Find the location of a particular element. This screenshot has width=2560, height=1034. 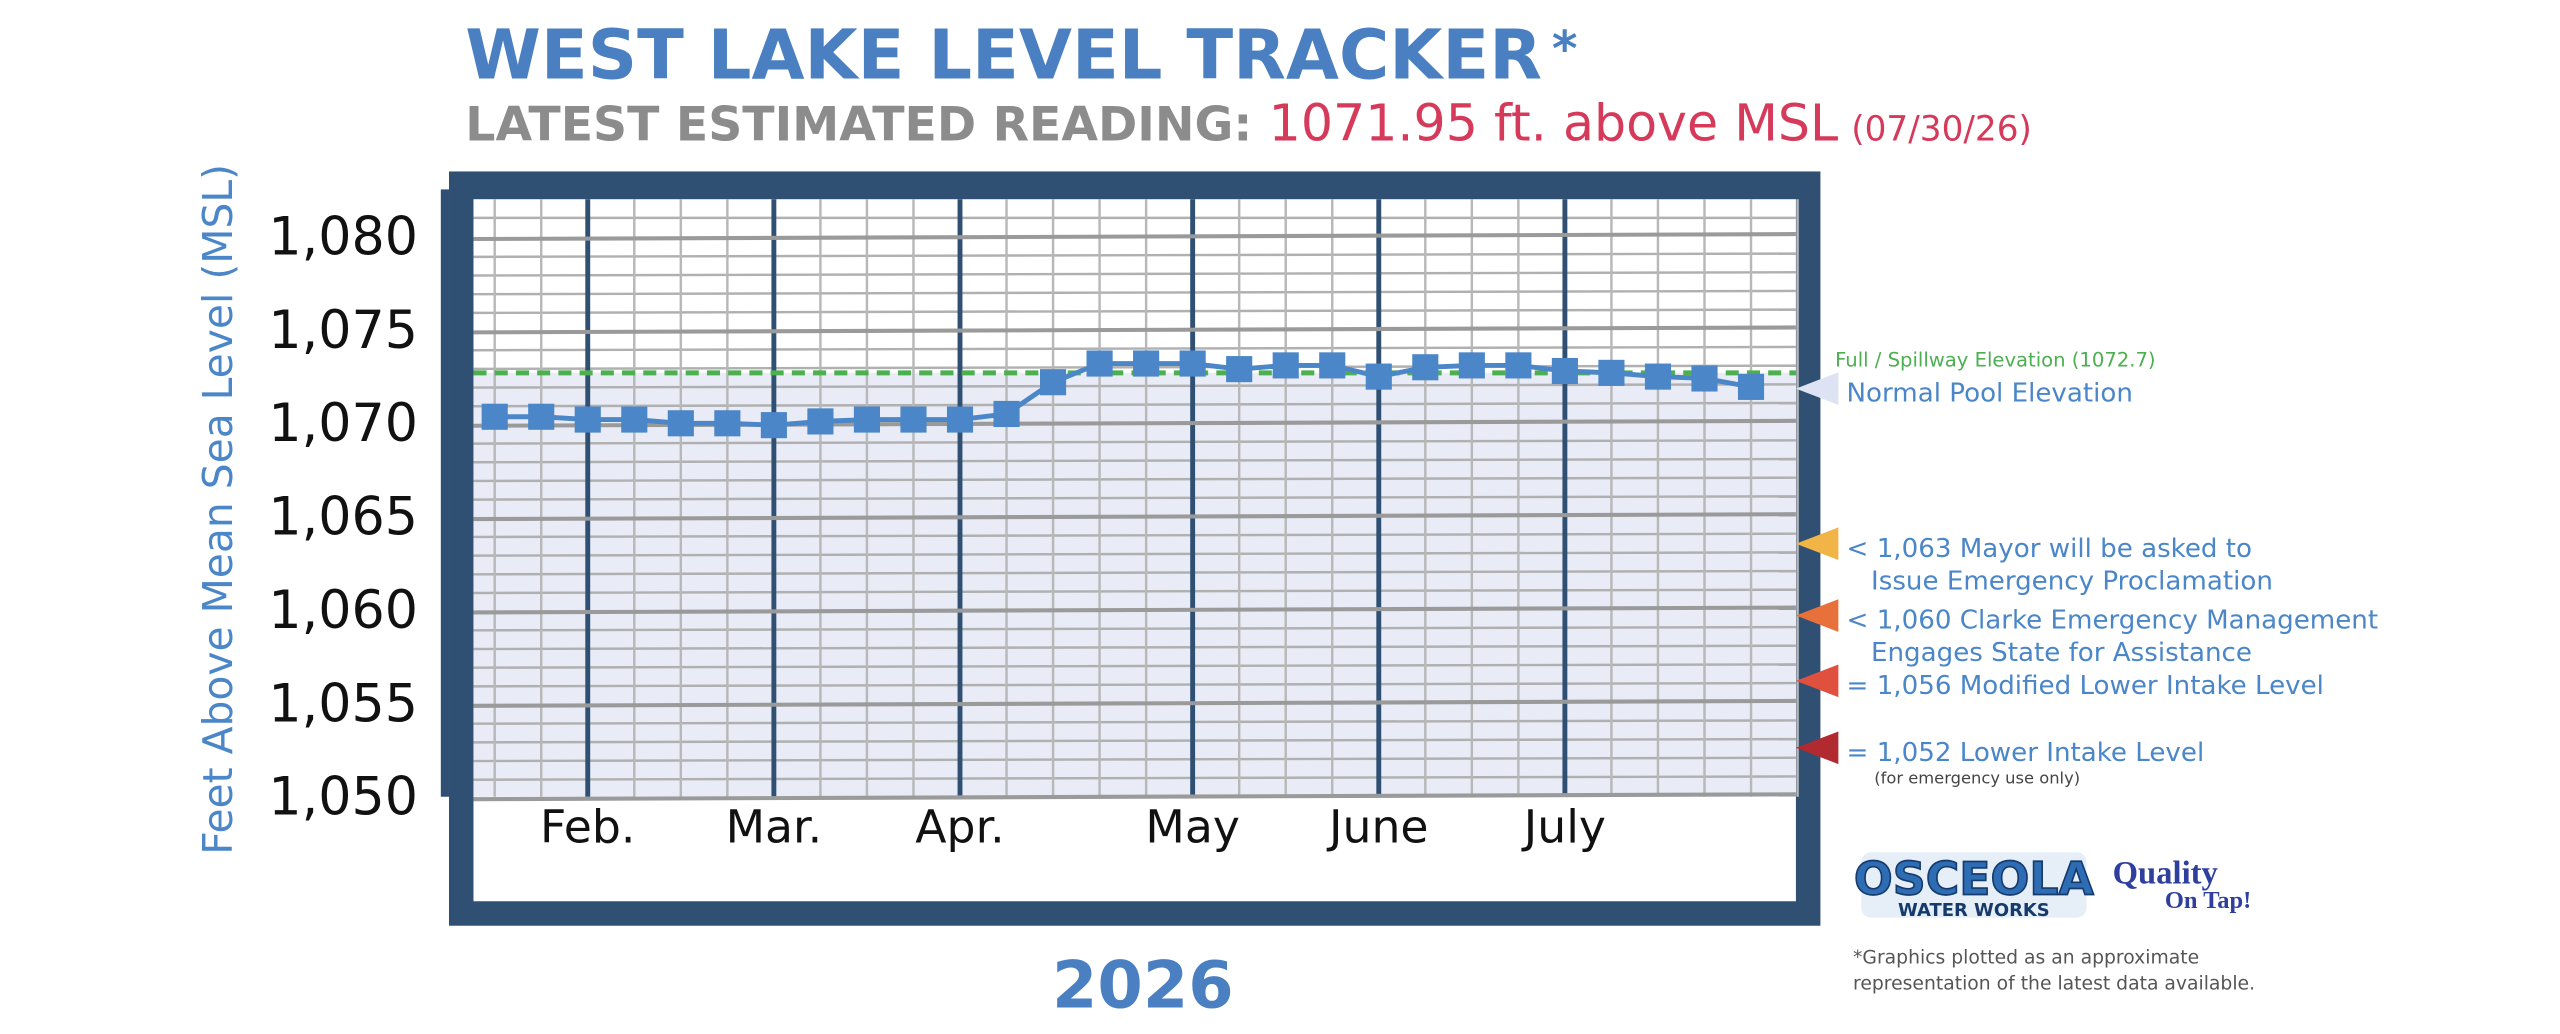

title-text: WEST LAKE LEVEL TRACKER is located at coordinates (1003, 55).